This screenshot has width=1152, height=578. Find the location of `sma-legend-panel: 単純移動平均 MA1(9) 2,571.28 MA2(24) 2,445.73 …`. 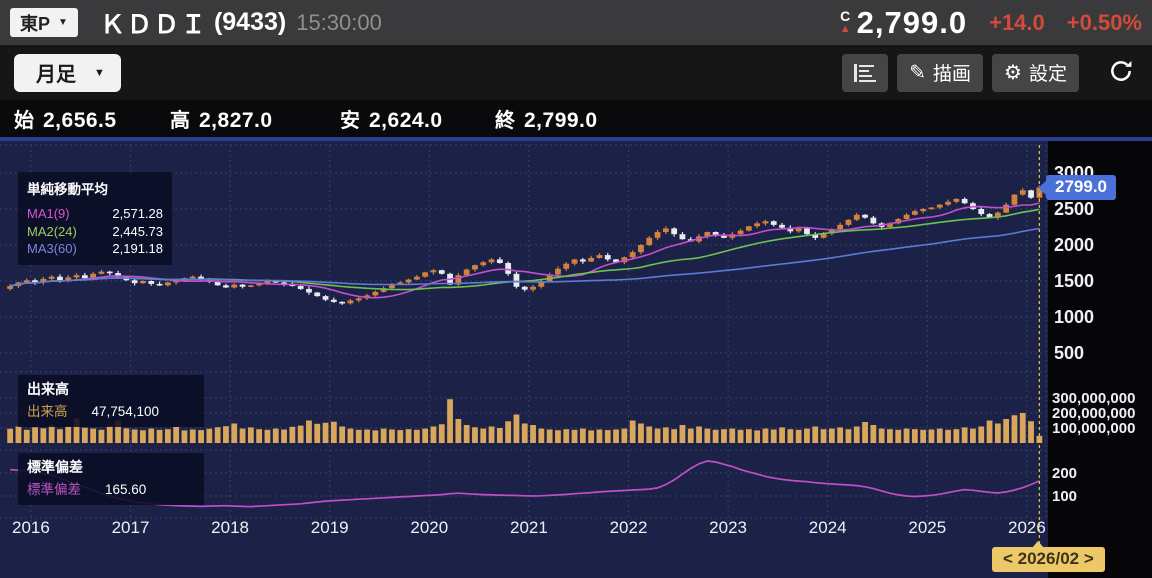

sma-legend-panel: 単純移動平均 MA1(9) 2,571.28 MA2(24) 2,445.73 … is located at coordinates (95, 218).